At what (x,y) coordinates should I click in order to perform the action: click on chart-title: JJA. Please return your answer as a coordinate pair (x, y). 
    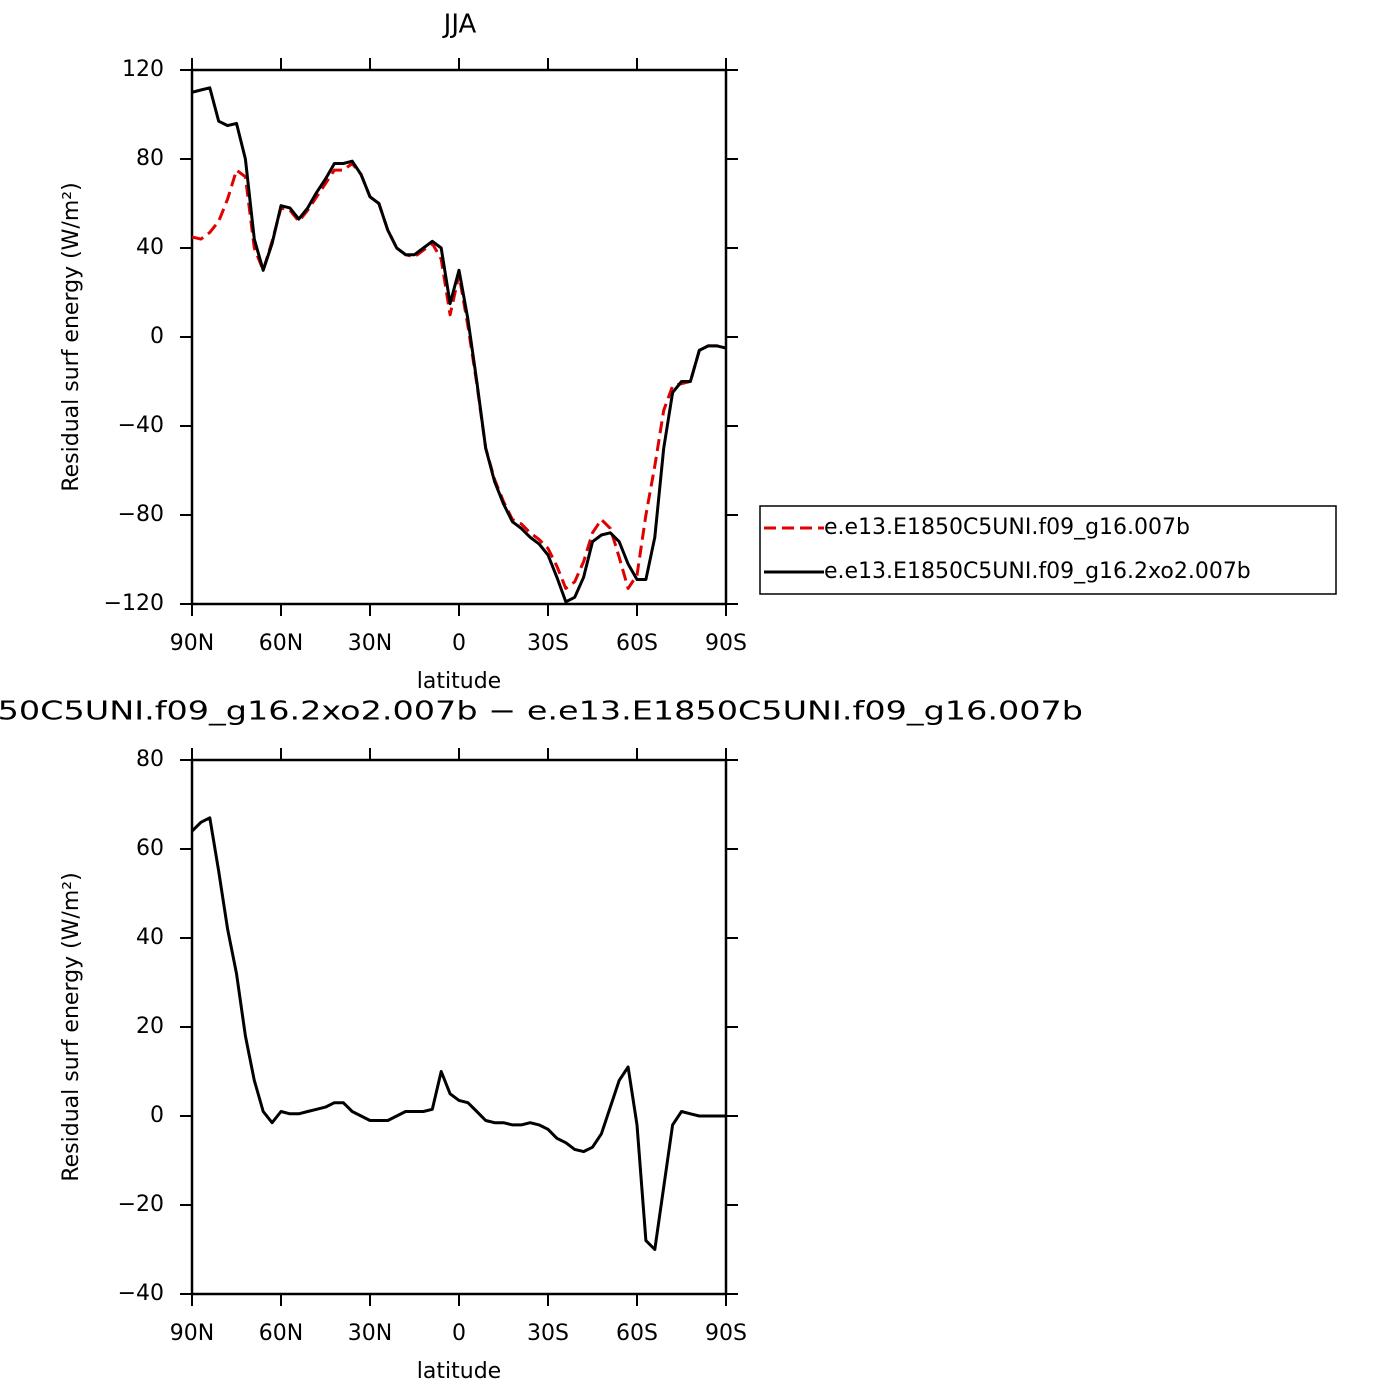
    Looking at the image, I should click on (459, 25).